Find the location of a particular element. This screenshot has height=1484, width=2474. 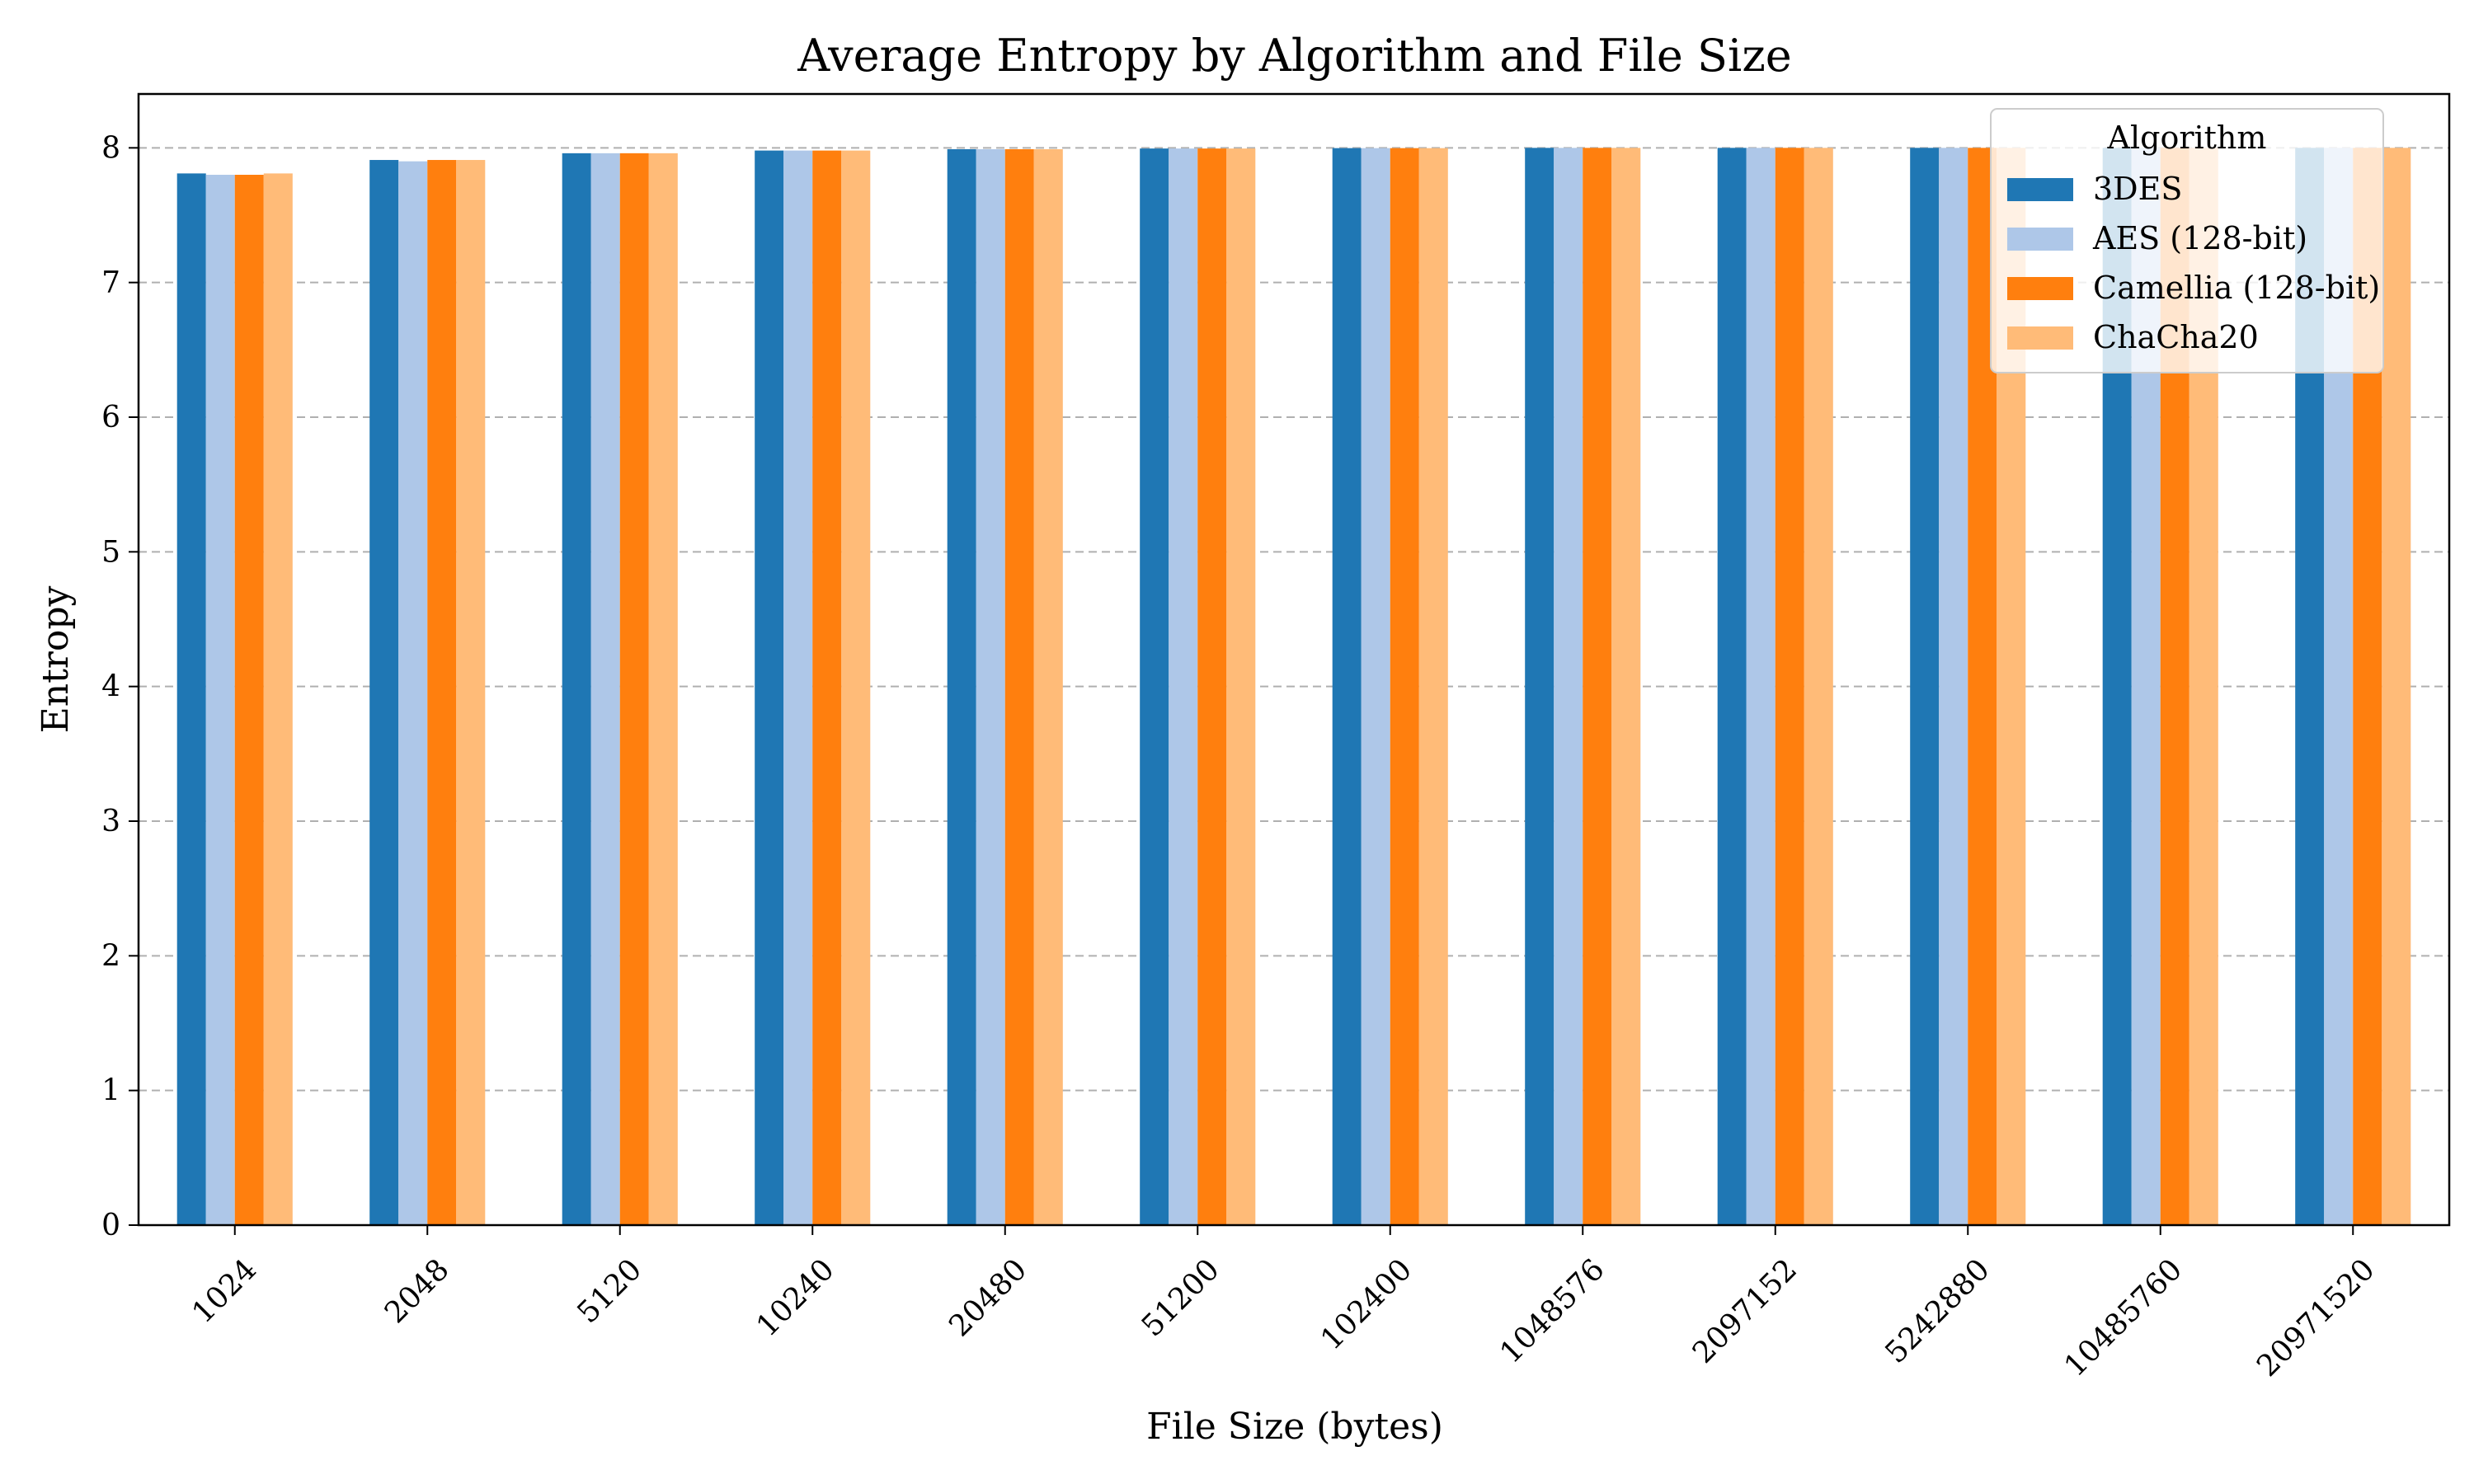

y-tick-label: 3 is located at coordinates (110, 821).